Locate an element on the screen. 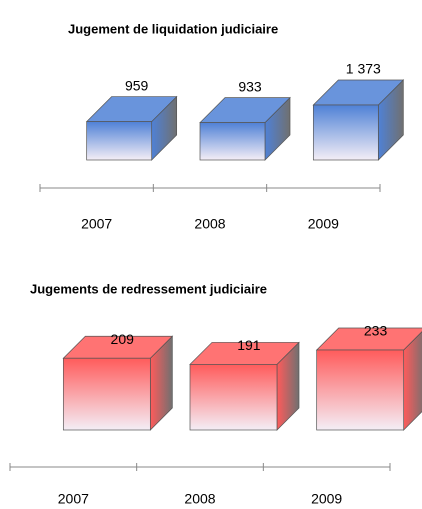 The image size is (422, 509). value-label: 191 is located at coordinates (249, 345).